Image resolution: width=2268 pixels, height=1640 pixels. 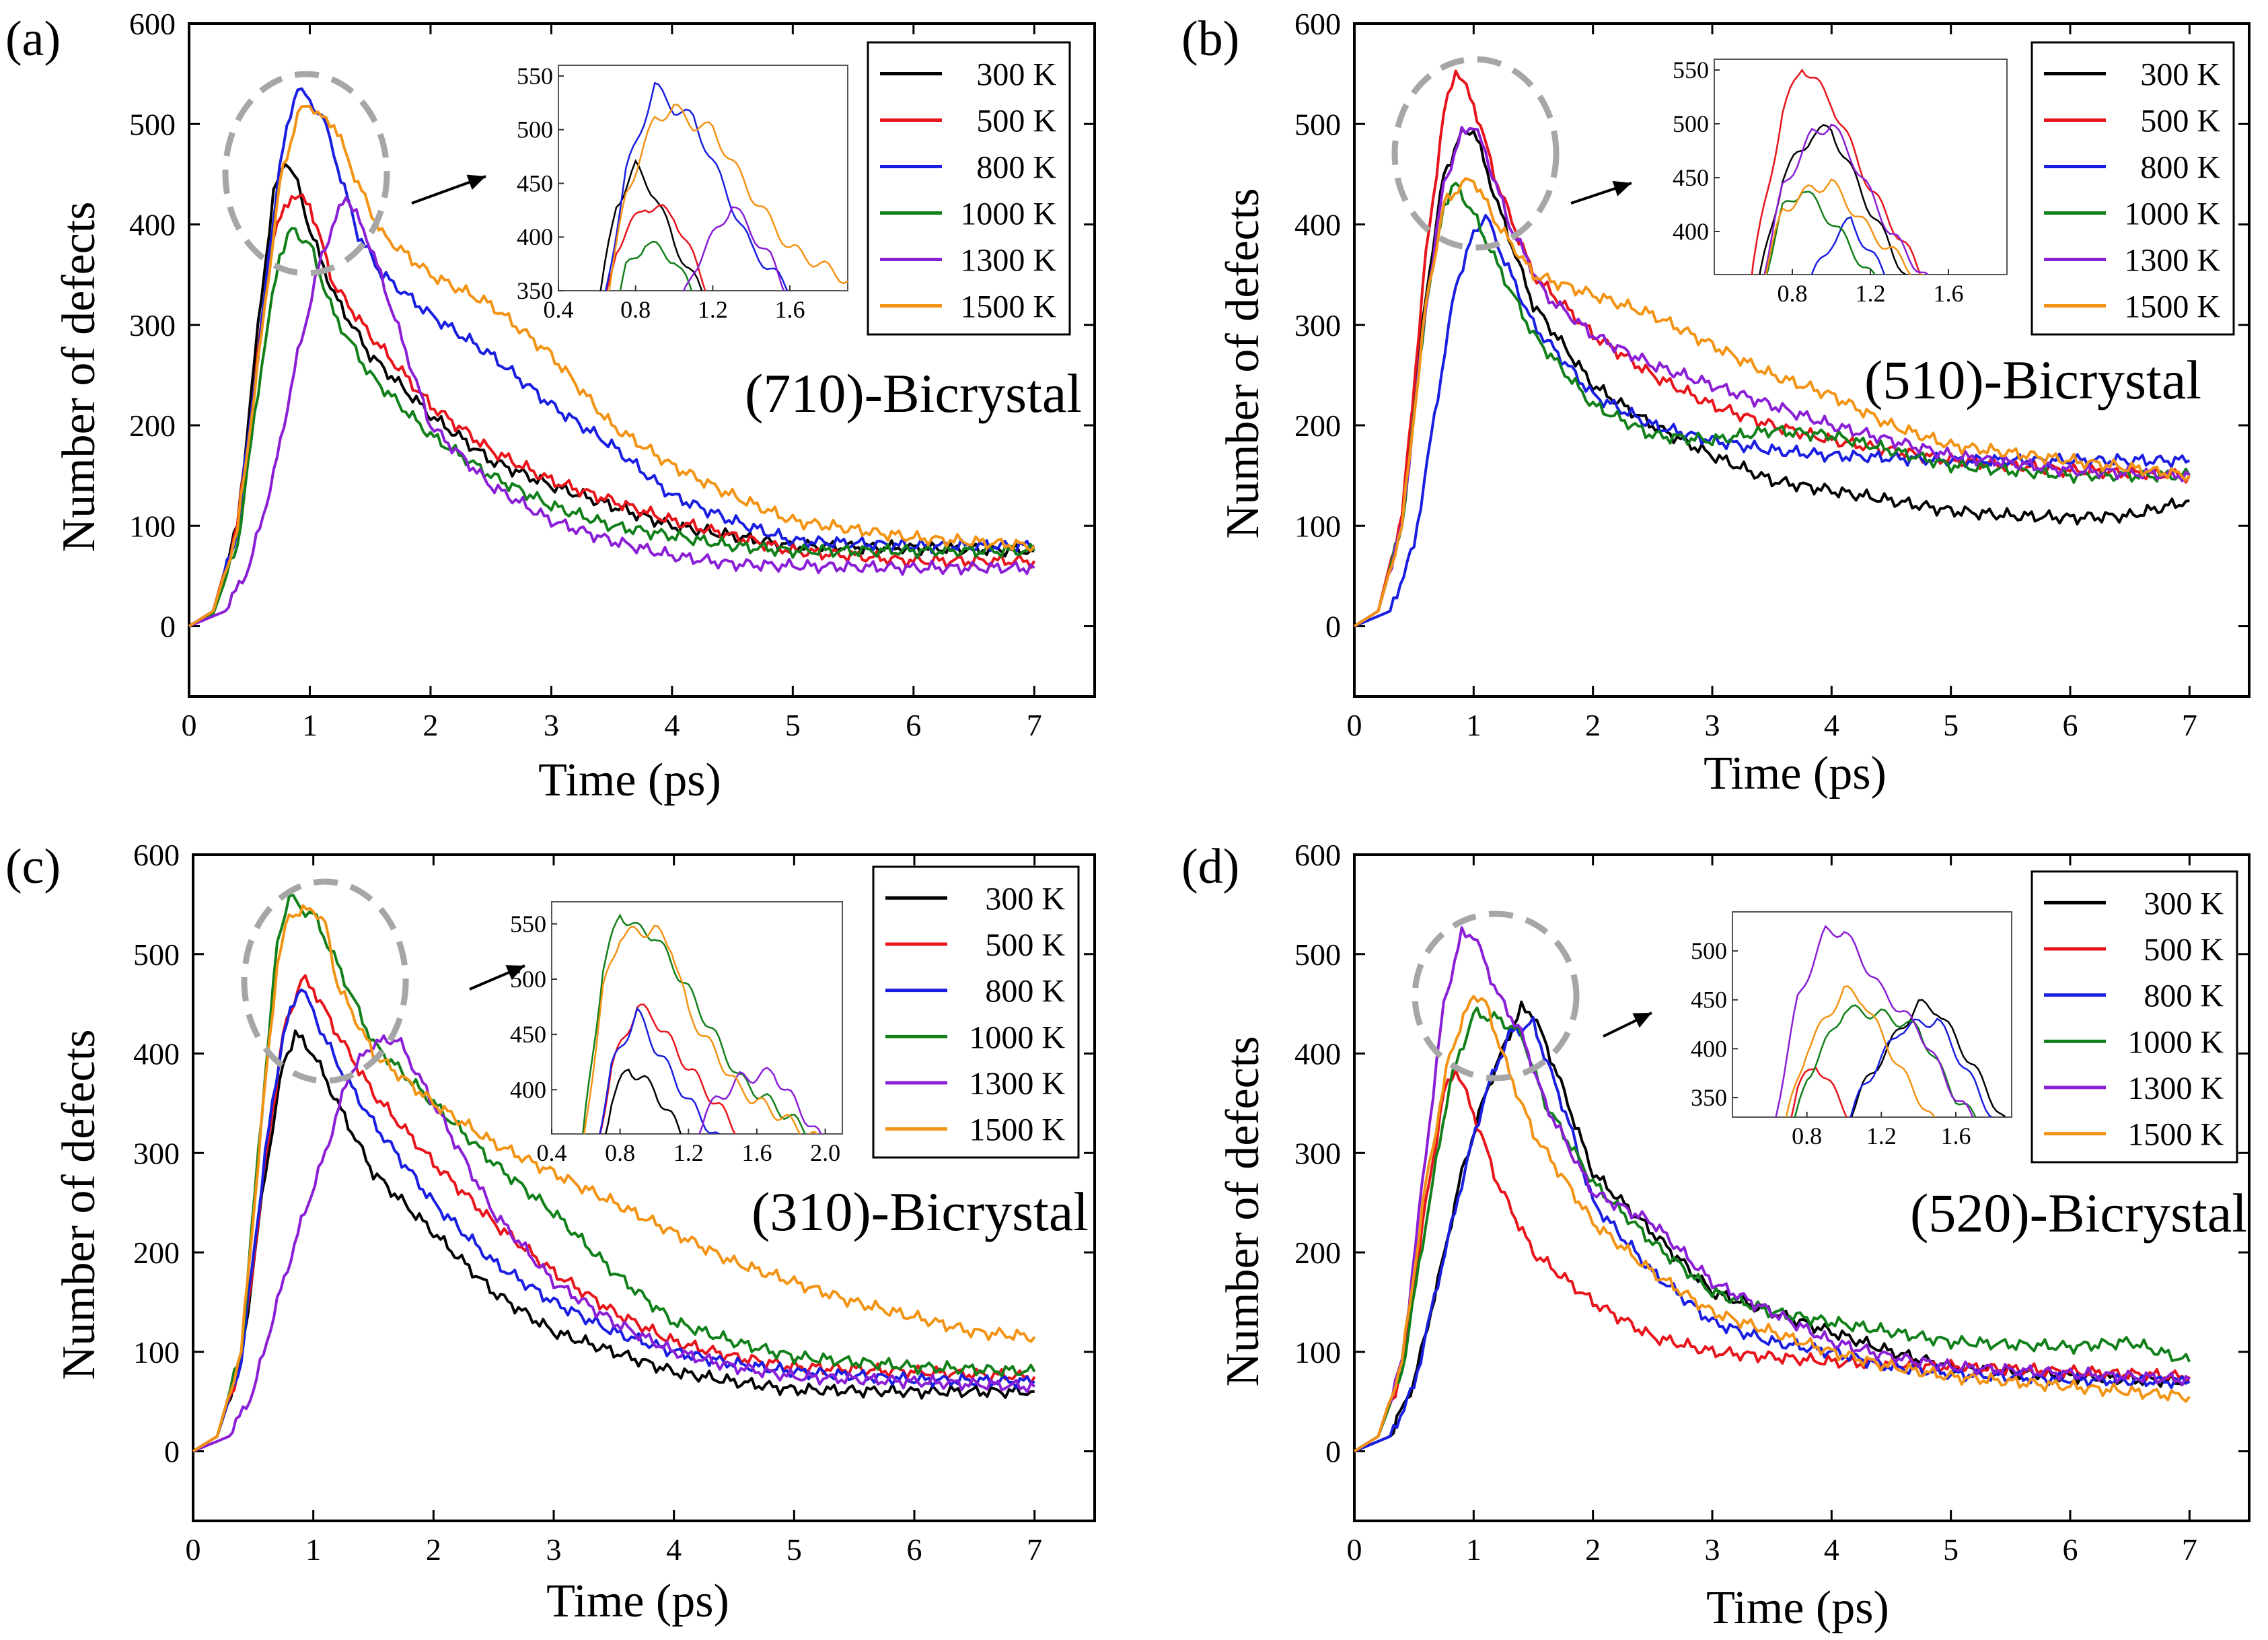 What do you see at coordinates (1798, 1608) in the screenshot?
I see `panel-d-xlabel: Time (ps)` at bounding box center [1798, 1608].